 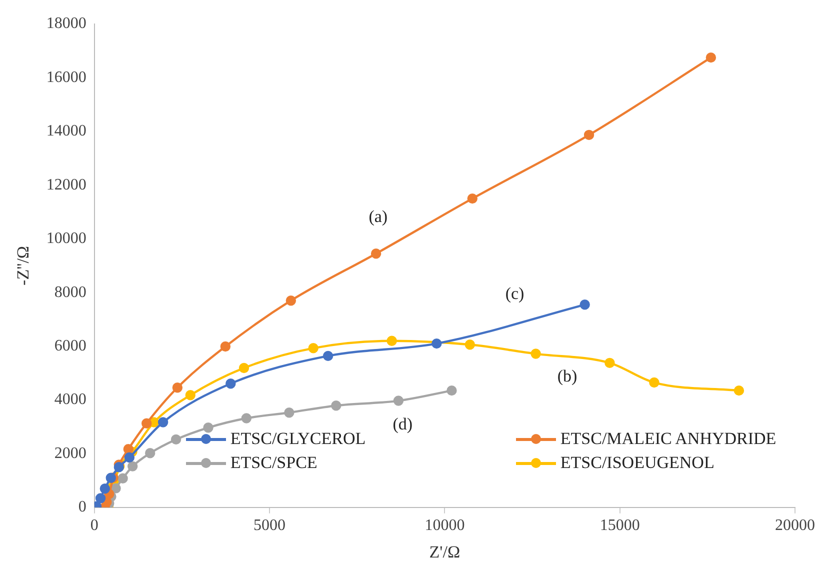 I want to click on y-tick-label: 4000, so click(x=70, y=399).